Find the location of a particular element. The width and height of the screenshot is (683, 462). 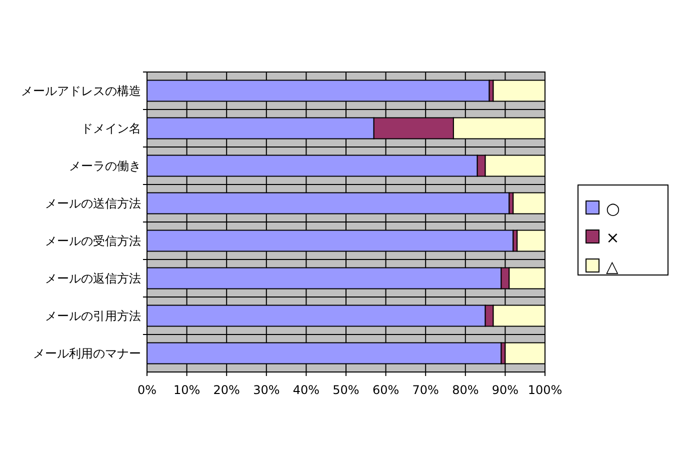

x-tick-label: 60% is located at coordinates (386, 390).